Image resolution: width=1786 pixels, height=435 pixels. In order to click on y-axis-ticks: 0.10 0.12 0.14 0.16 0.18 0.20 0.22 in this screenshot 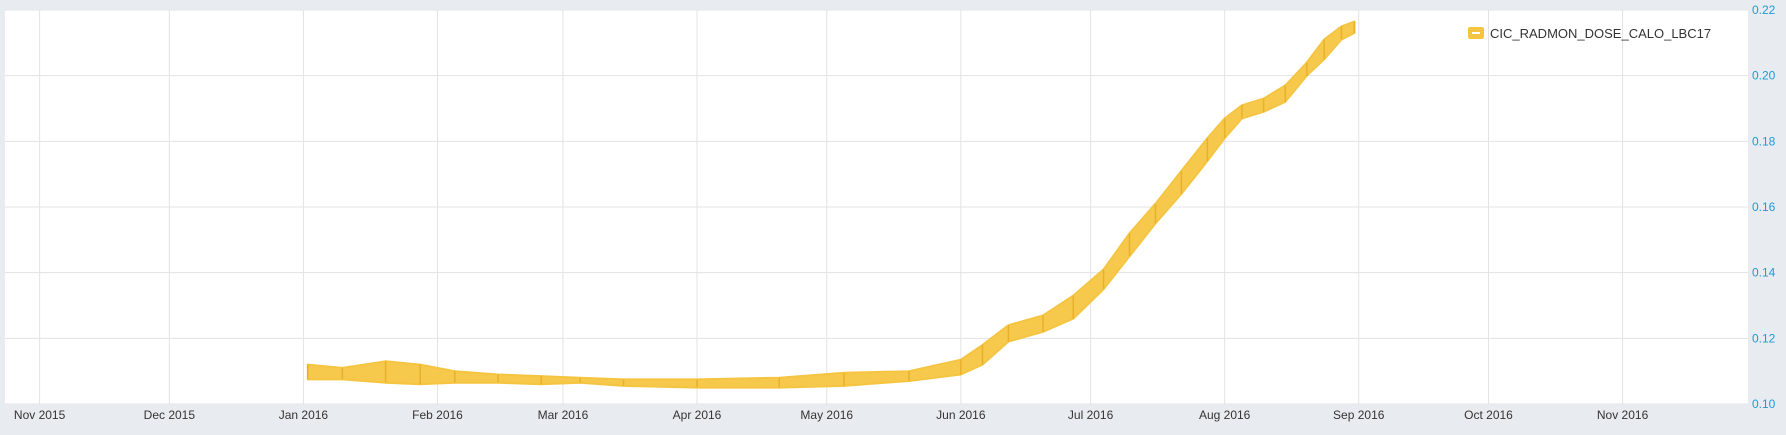, I will do `click(1764, 207)`.